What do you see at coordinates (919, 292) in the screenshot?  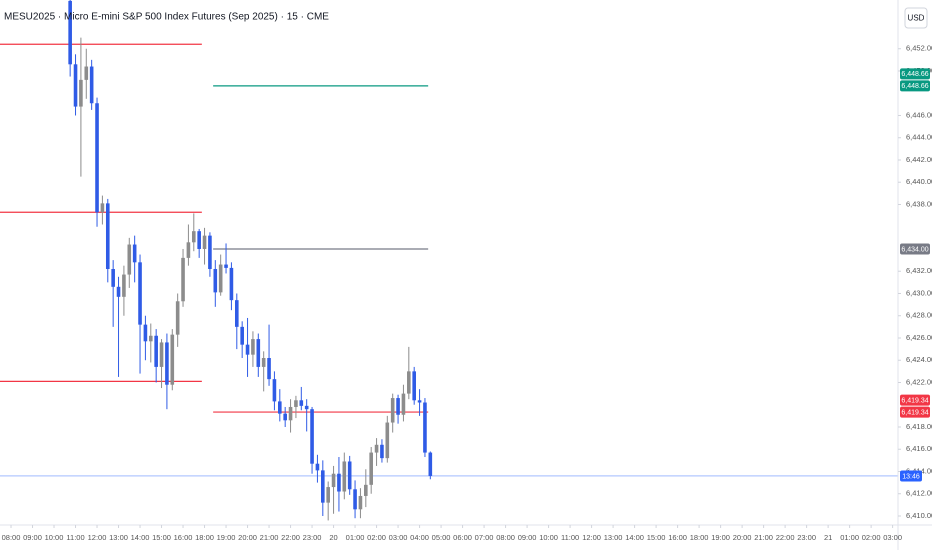 I see `y-tick-label: 6,430.00` at bounding box center [919, 292].